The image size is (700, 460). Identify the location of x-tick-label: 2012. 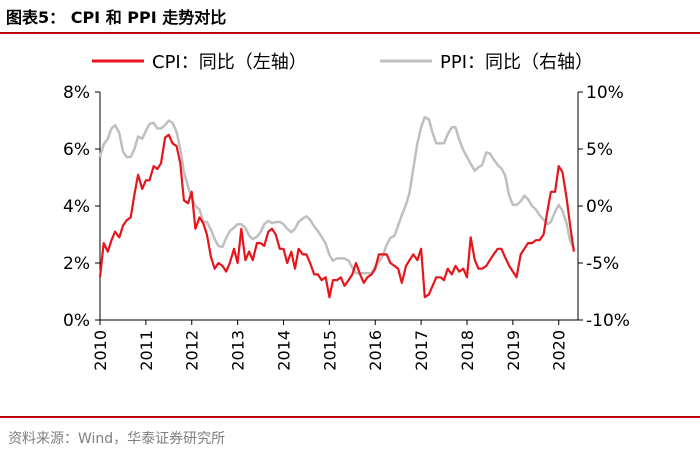
(192, 350).